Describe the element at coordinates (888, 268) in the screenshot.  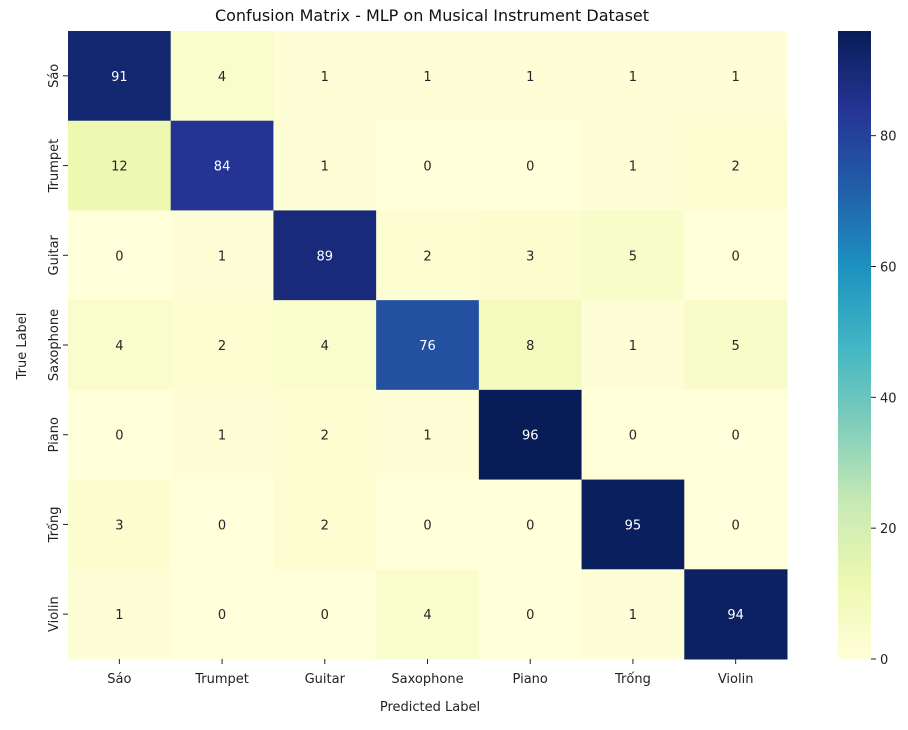
I see `colorbar-tick-label: 60` at that location.